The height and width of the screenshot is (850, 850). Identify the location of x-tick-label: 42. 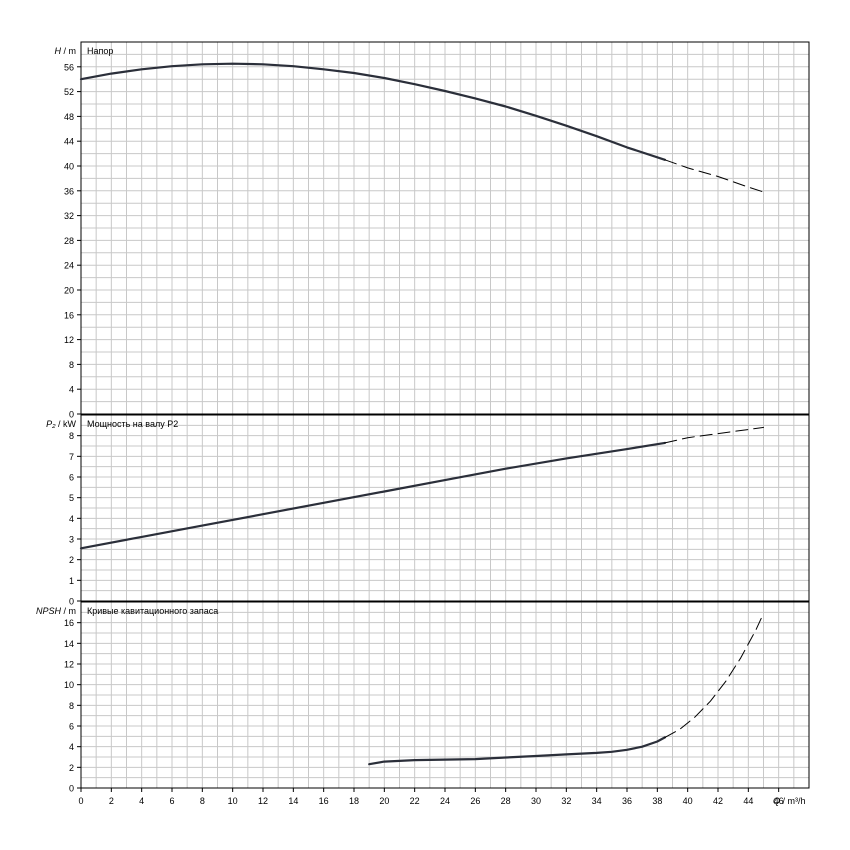
(718, 801).